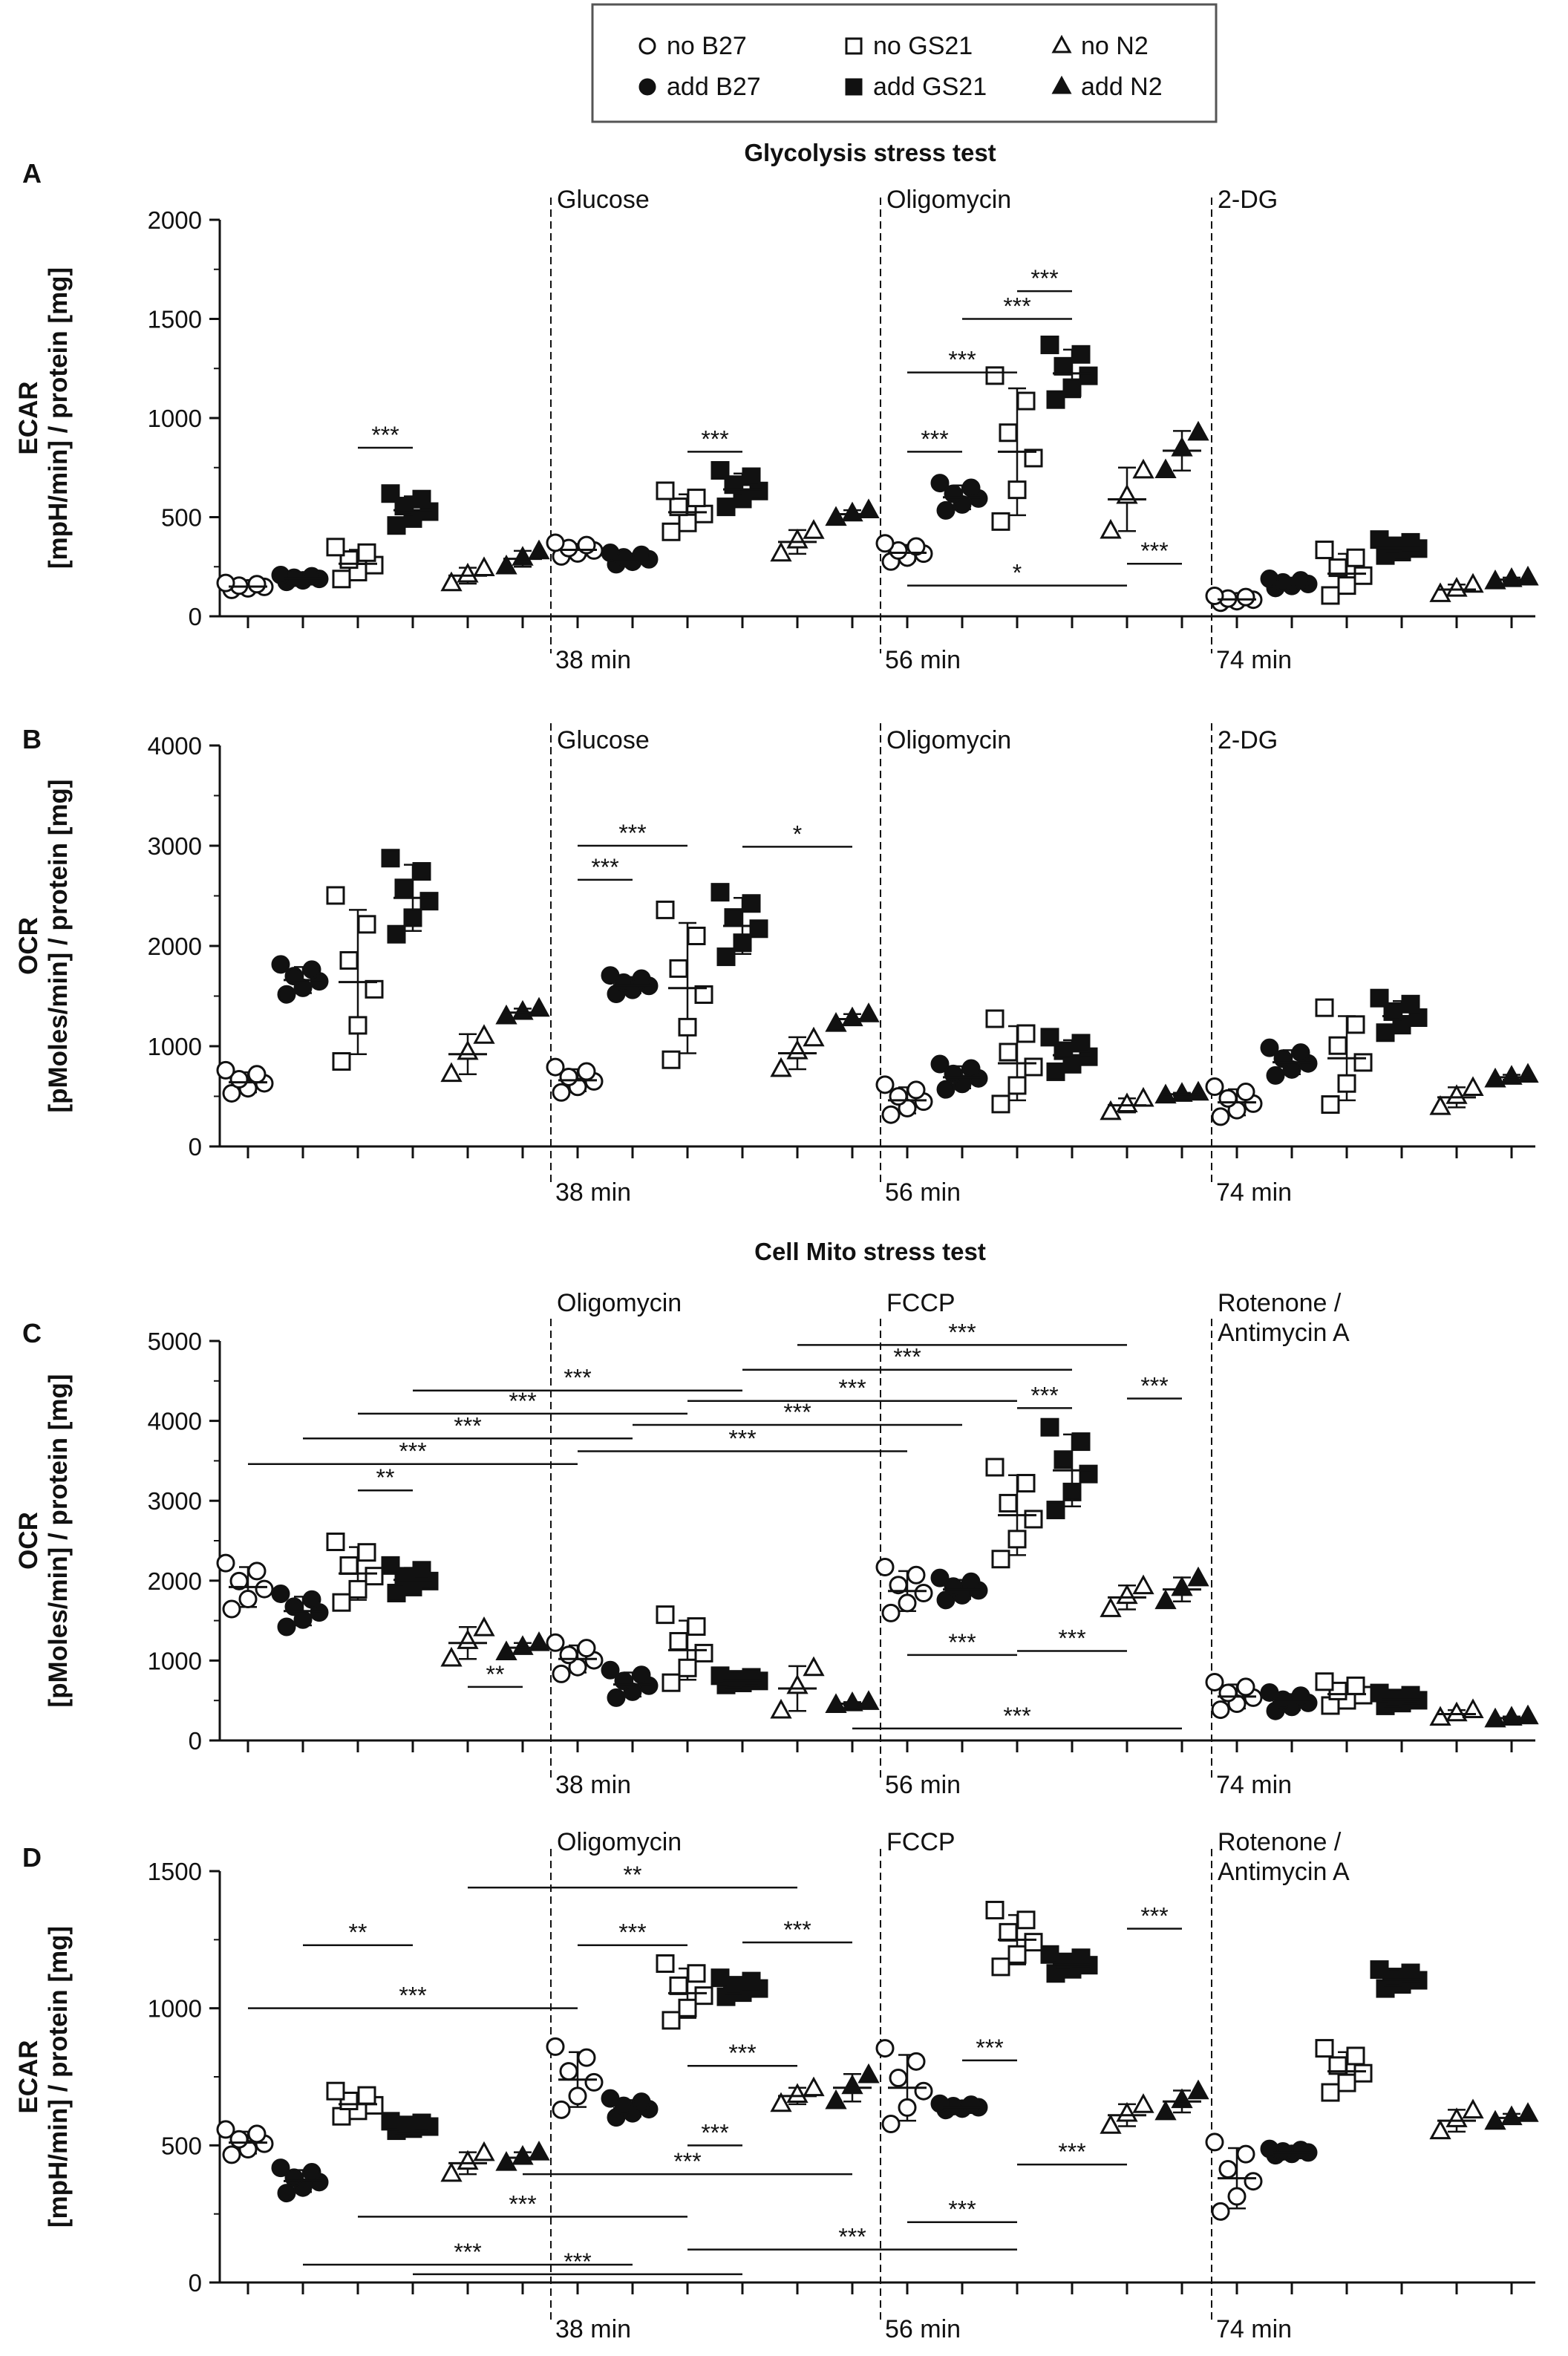 This screenshot has height=2356, width=1568. Describe the element at coordinates (1254, 1192) in the screenshot. I see `time-label: 74 min` at that location.